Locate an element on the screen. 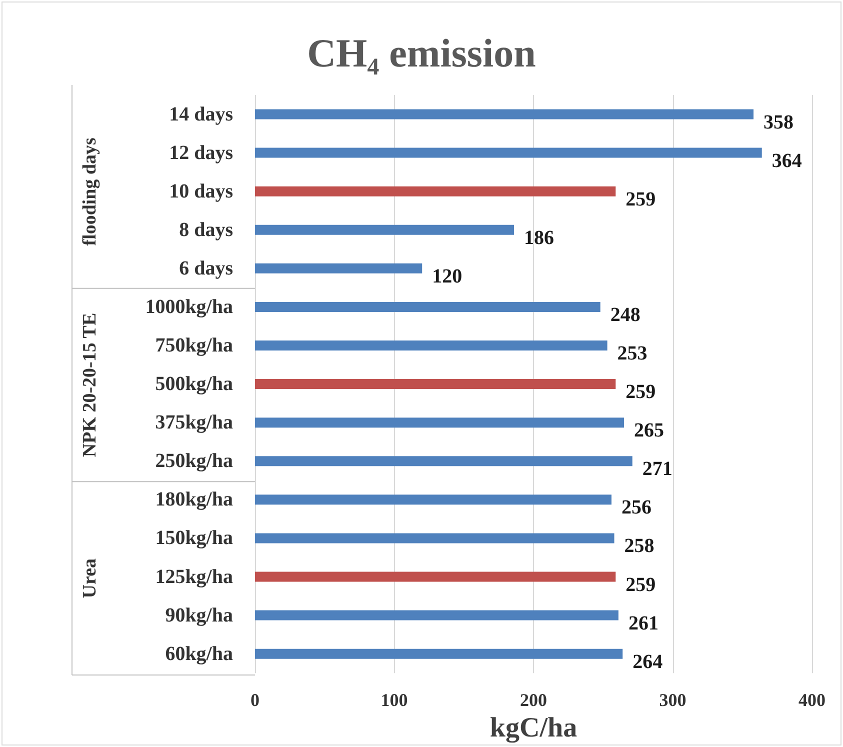  y-tick-label: 375kg/ha is located at coordinates (194, 423).